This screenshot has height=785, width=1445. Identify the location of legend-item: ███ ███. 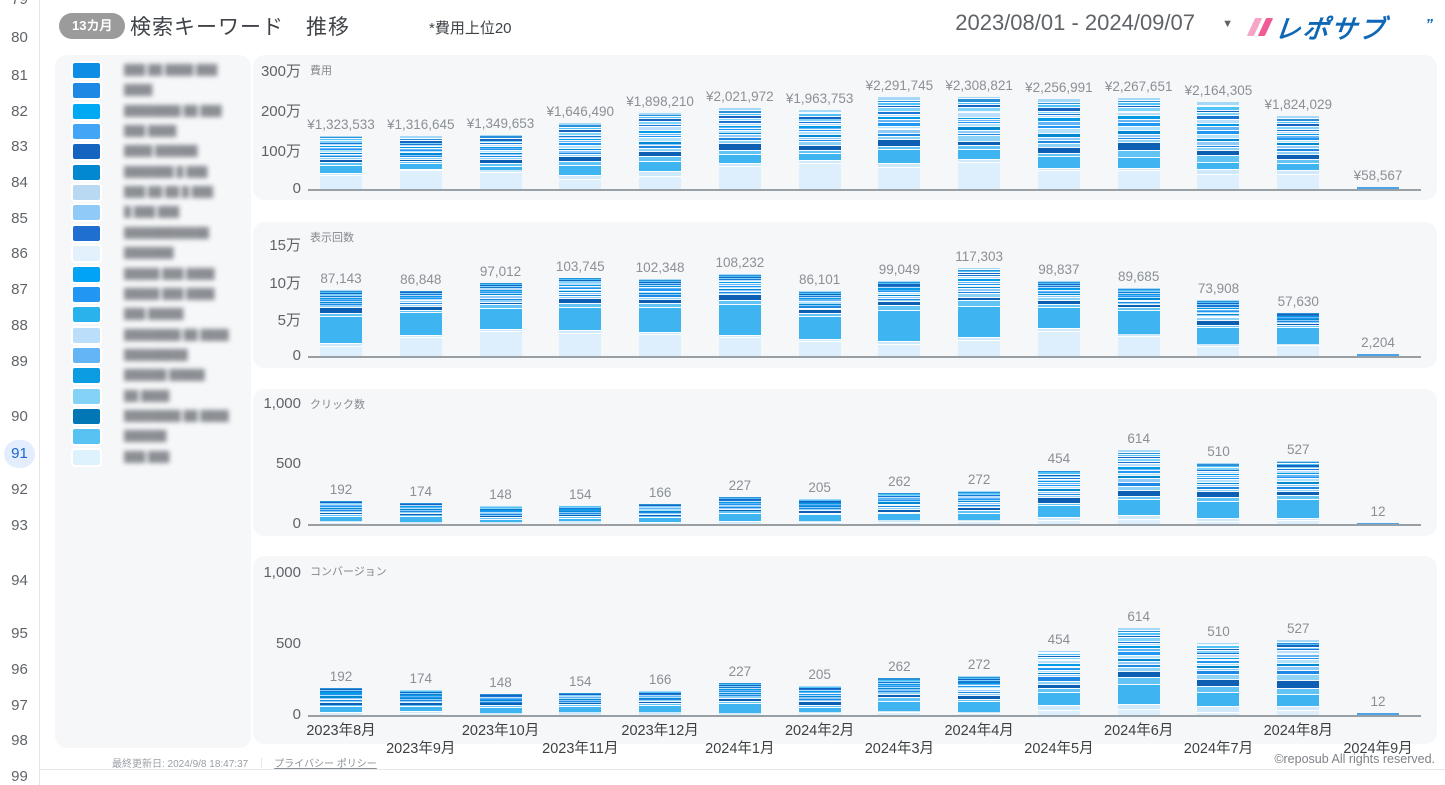
(158, 457).